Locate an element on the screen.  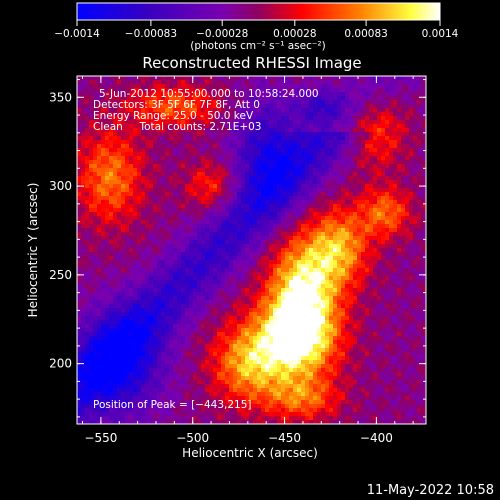
x-tick-label: −550 is located at coordinates (100, 438).